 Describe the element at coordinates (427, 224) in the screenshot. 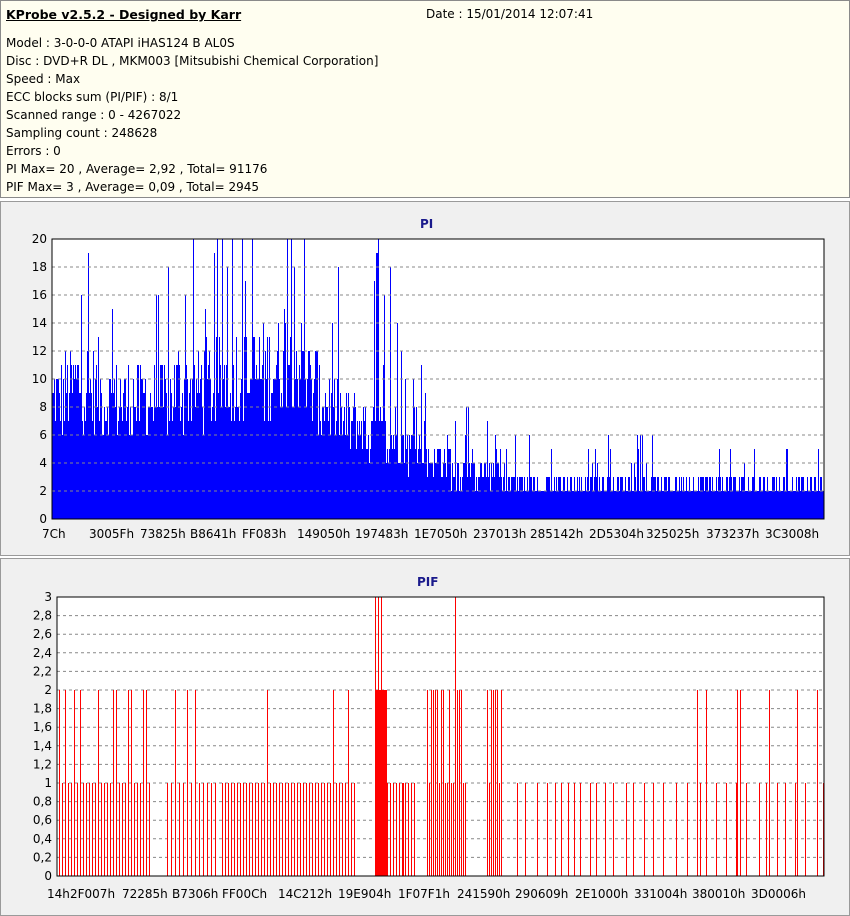

I see `pi-chart-title: PI` at that location.